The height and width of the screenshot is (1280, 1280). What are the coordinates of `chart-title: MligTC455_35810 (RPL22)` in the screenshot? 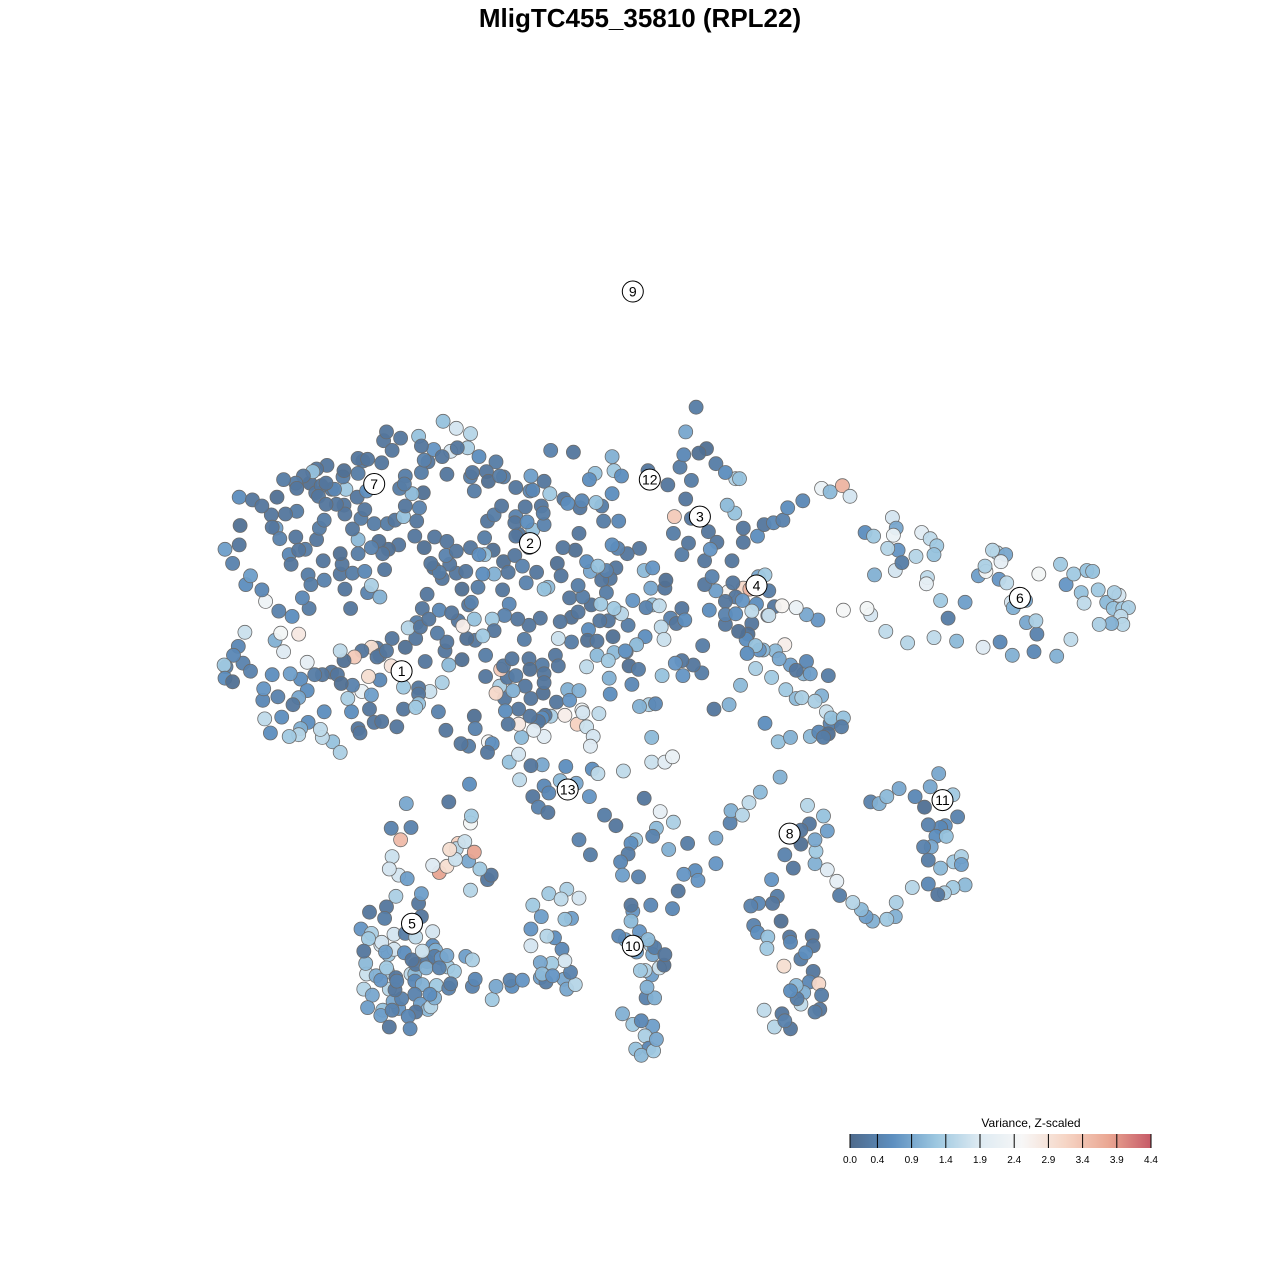 It's located at (640, 18).